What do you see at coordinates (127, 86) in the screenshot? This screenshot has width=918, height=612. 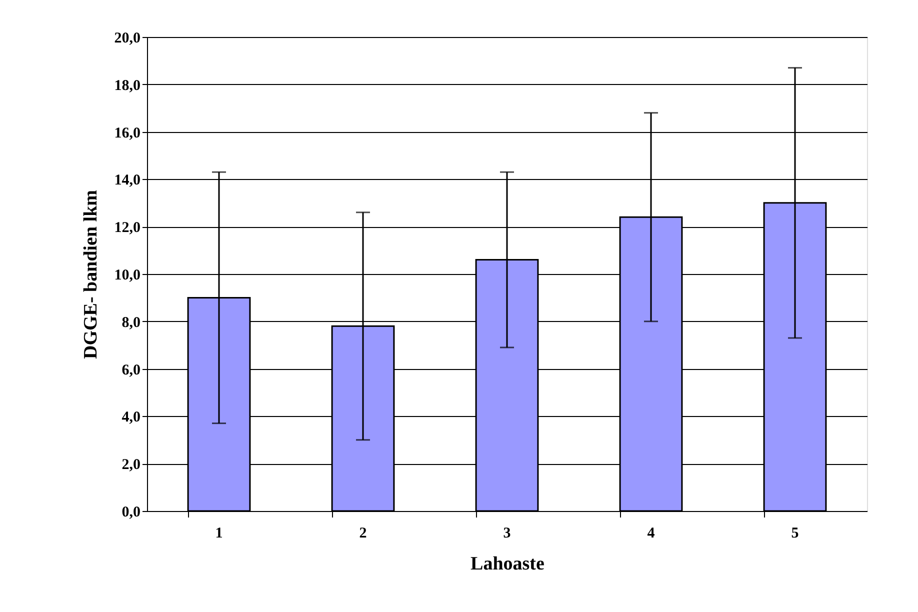 I see `y-tick-label: 18,0` at bounding box center [127, 86].